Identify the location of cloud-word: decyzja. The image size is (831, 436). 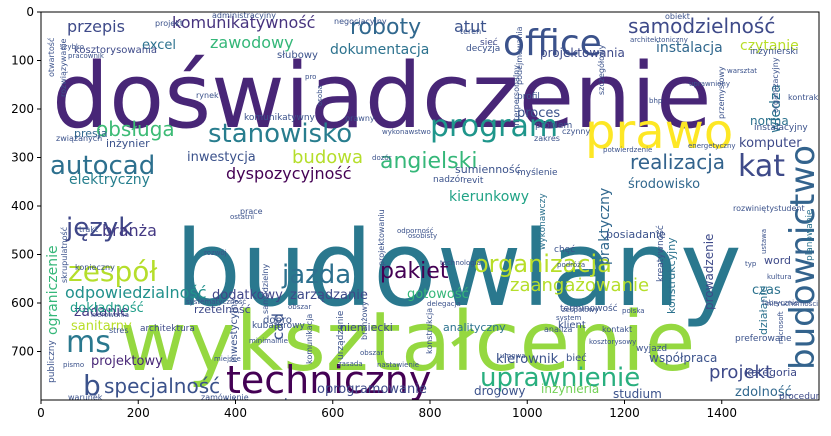
(483, 49).